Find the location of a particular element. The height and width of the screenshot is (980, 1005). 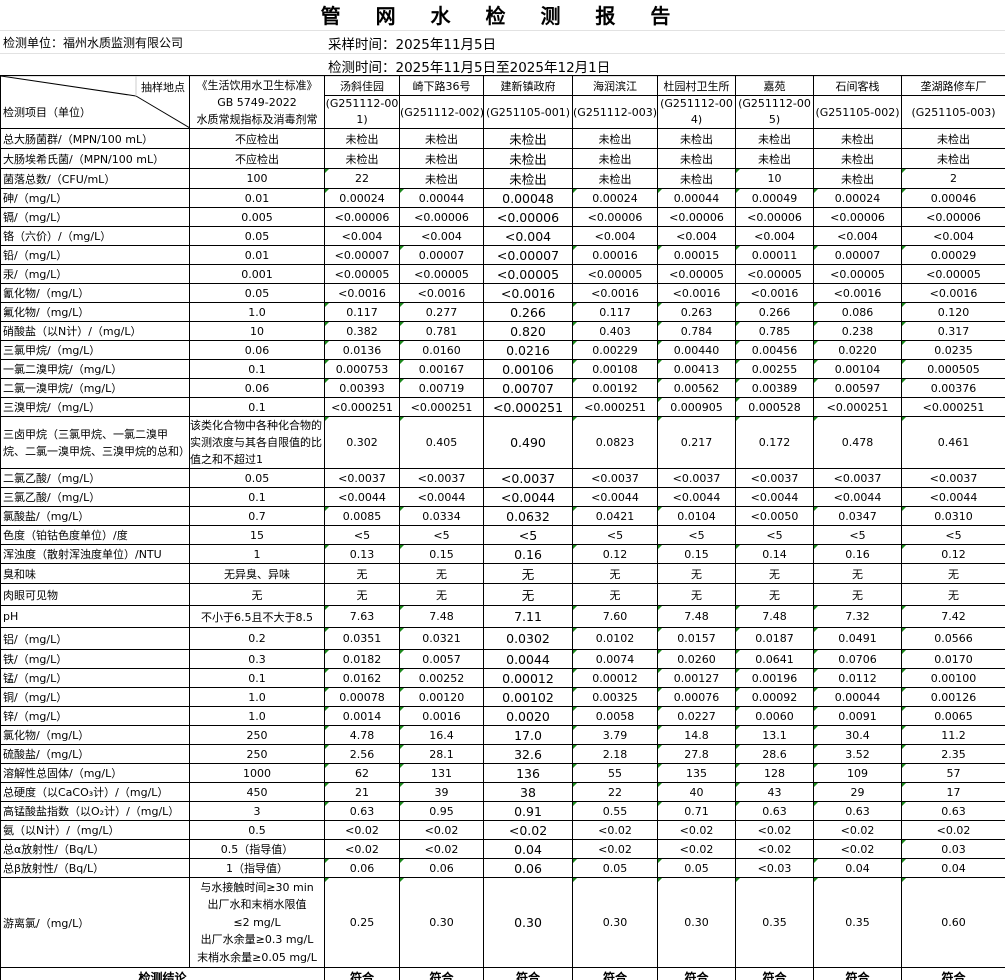

result-value: 0.63 is located at coordinates (362, 811).